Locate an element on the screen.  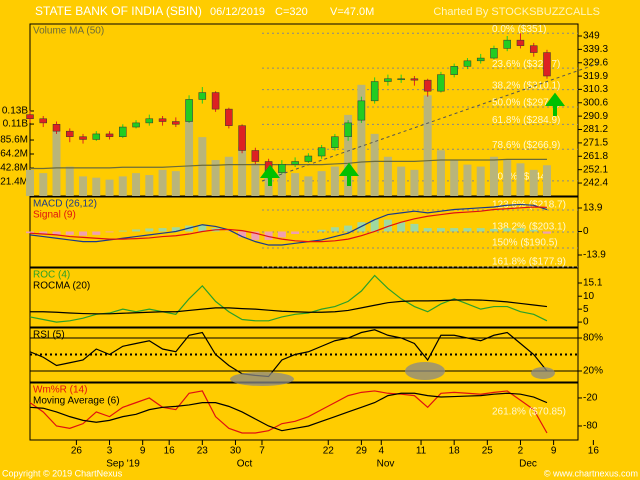
x-tick-label: 23 is located at coordinates (203, 451).